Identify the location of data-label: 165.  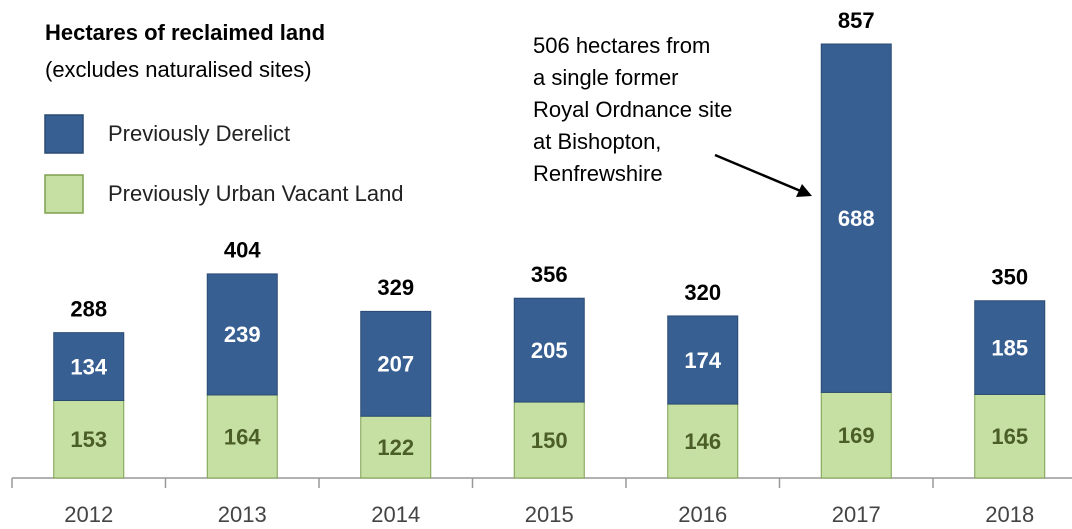
(1009, 436).